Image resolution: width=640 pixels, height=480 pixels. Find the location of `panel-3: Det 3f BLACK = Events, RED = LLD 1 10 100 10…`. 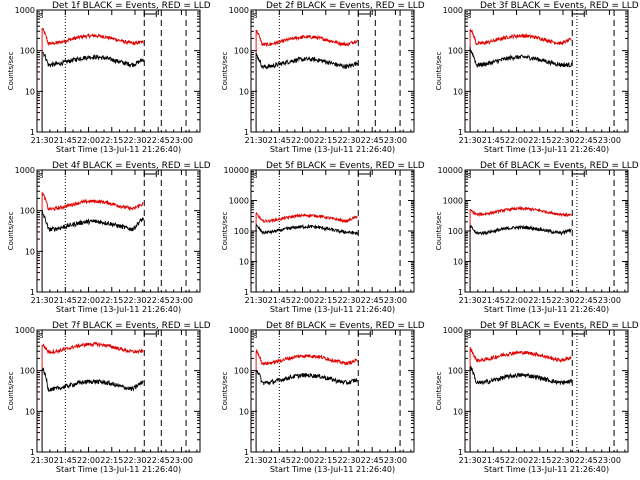

panel-3: Det 3f BLACK = Events, RED = LLD 1 10 100 10… is located at coordinates (537, 77).